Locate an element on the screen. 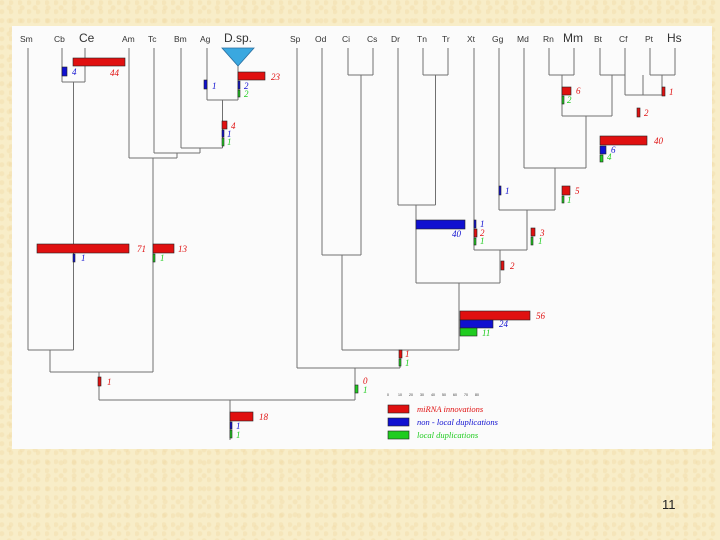  scale-tick-20: 20 is located at coordinates (411, 395).